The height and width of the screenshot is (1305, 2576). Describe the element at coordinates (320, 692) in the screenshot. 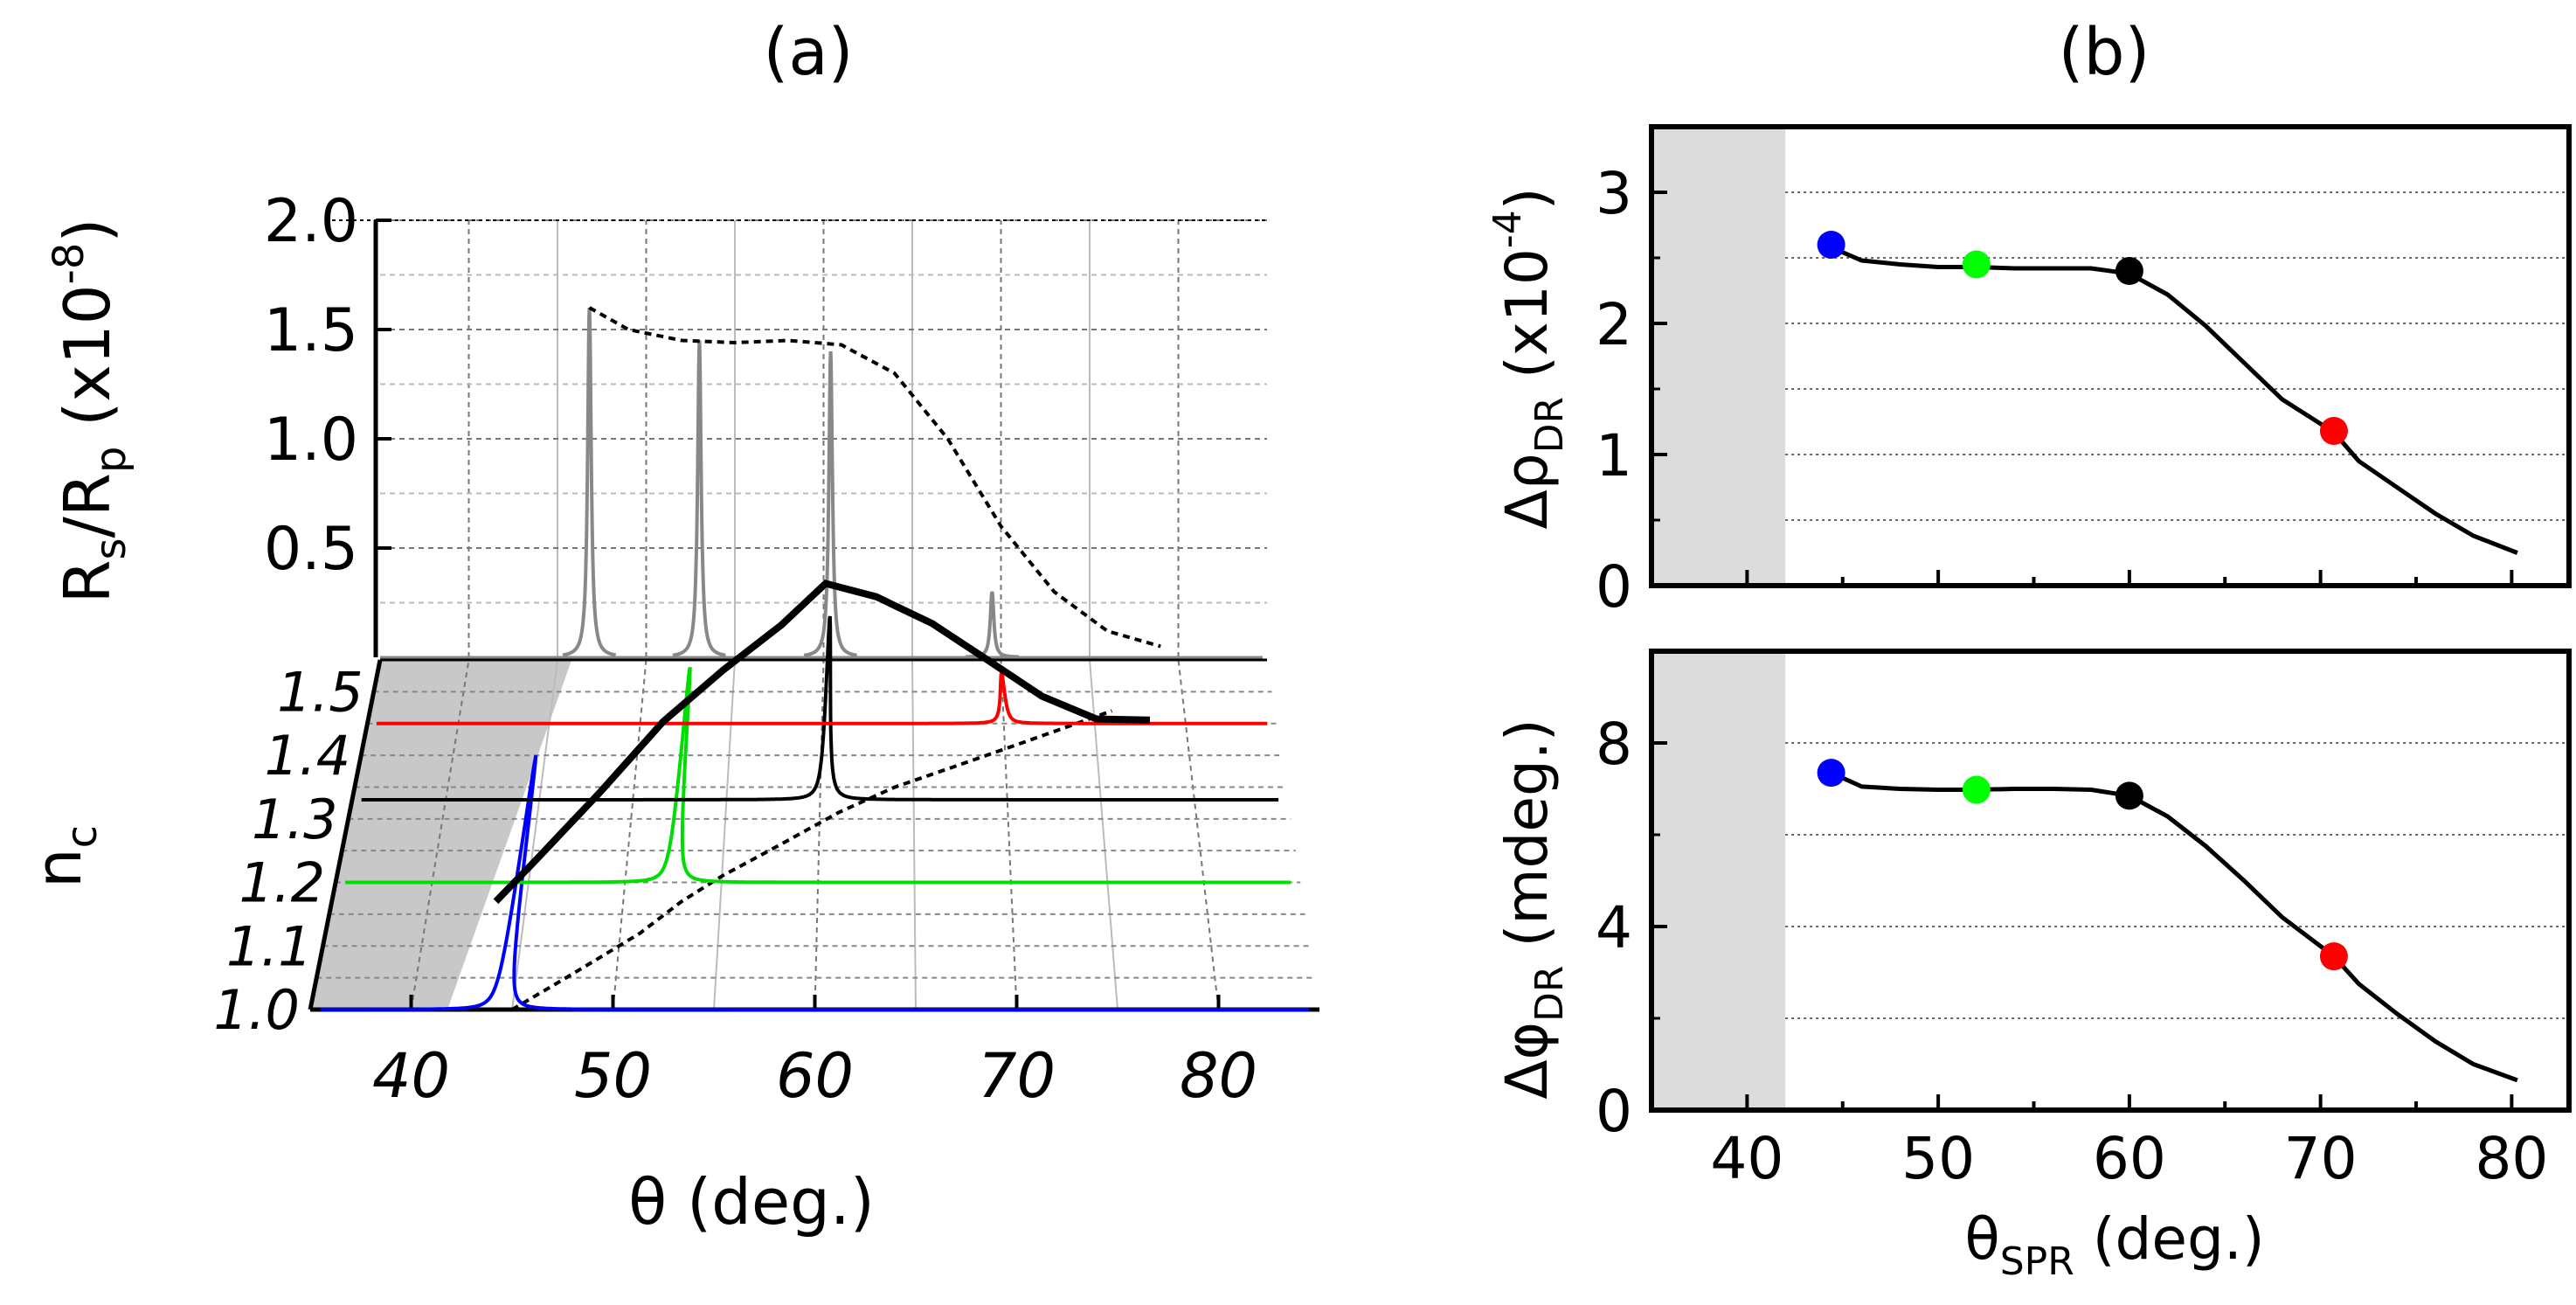

I see `n-tick-label: 1.5` at that location.